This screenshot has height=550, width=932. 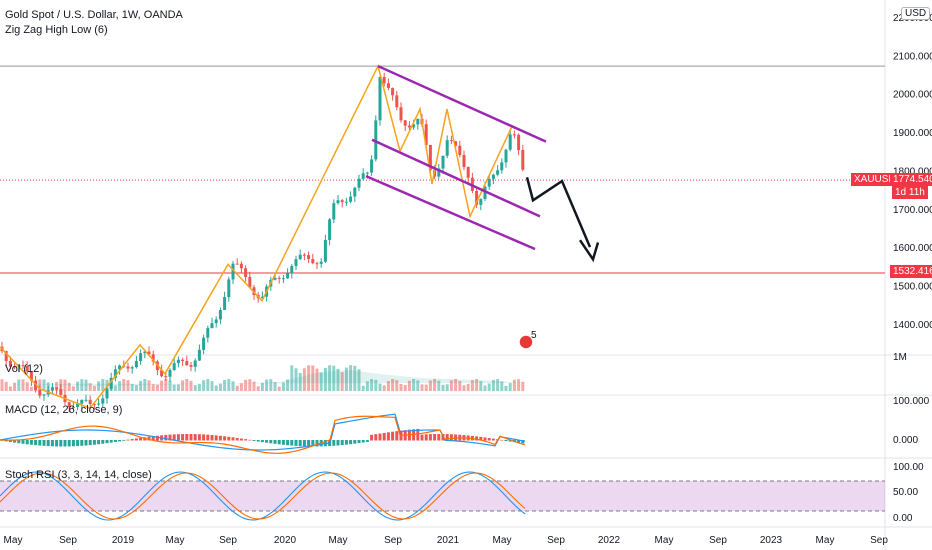 I want to click on stoch-rsi-pane-label: Stoch RSI (3, 3, 14, 14, close), so click(x=78, y=475).